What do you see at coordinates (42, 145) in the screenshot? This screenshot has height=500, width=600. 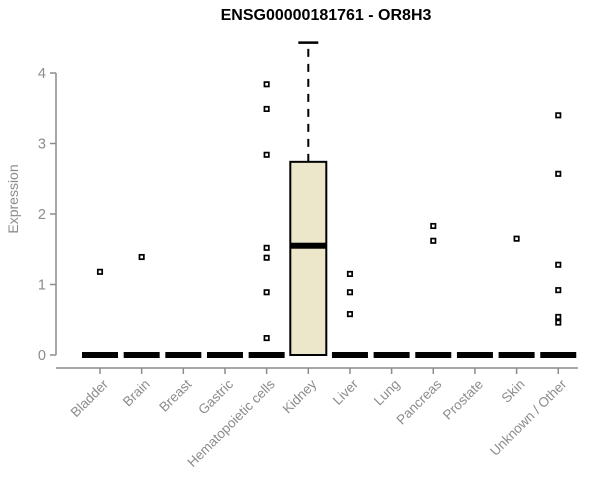 I see `y-tick-label: 3` at bounding box center [42, 145].